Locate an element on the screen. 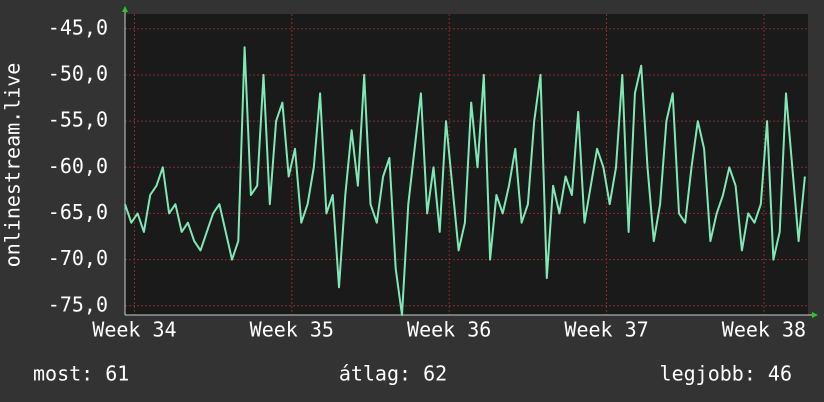 The image size is (824, 402). y-tick-label: -45,0 is located at coordinates (78, 27).